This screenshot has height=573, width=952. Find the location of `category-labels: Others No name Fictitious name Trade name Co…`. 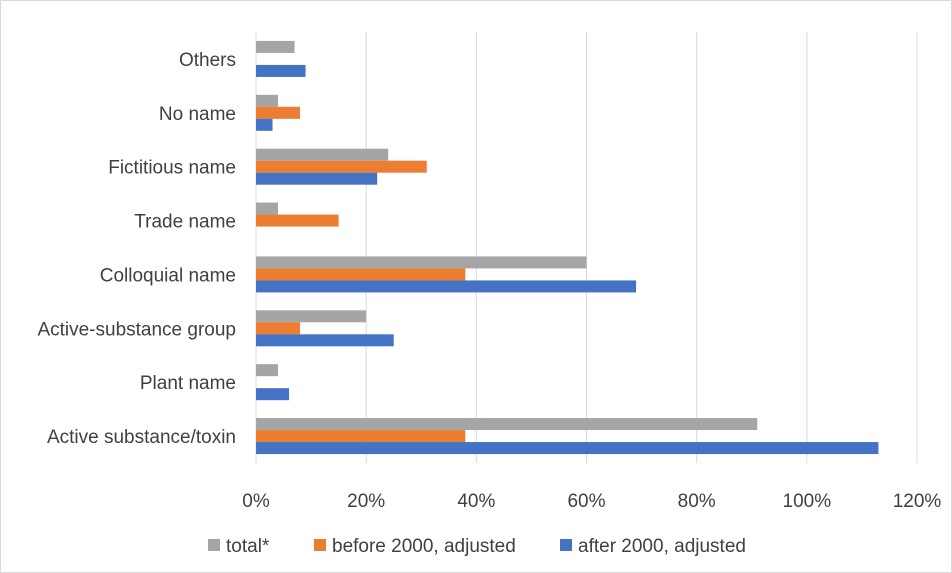

category-labels: Others No name Fictitious name Trade name Co… is located at coordinates (136, 249).